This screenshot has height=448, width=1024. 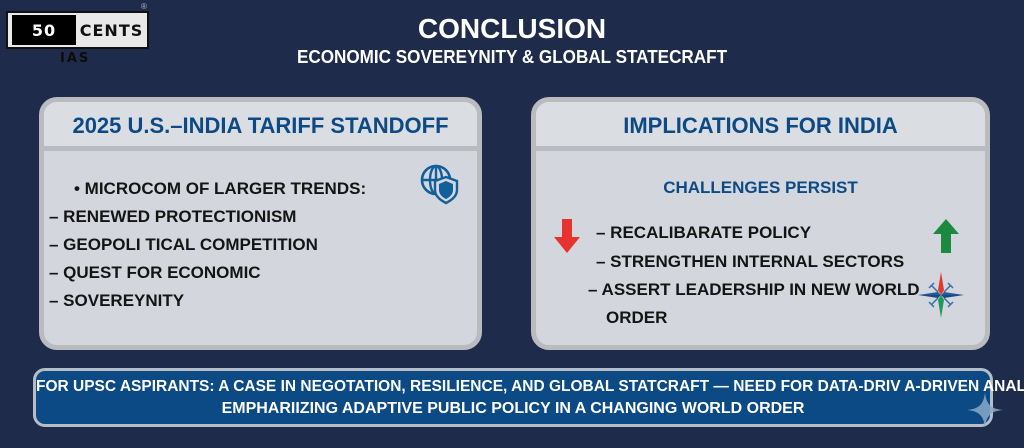 I want to click on challenges-heading: CHALLENGES PERSIST, so click(x=760, y=187).